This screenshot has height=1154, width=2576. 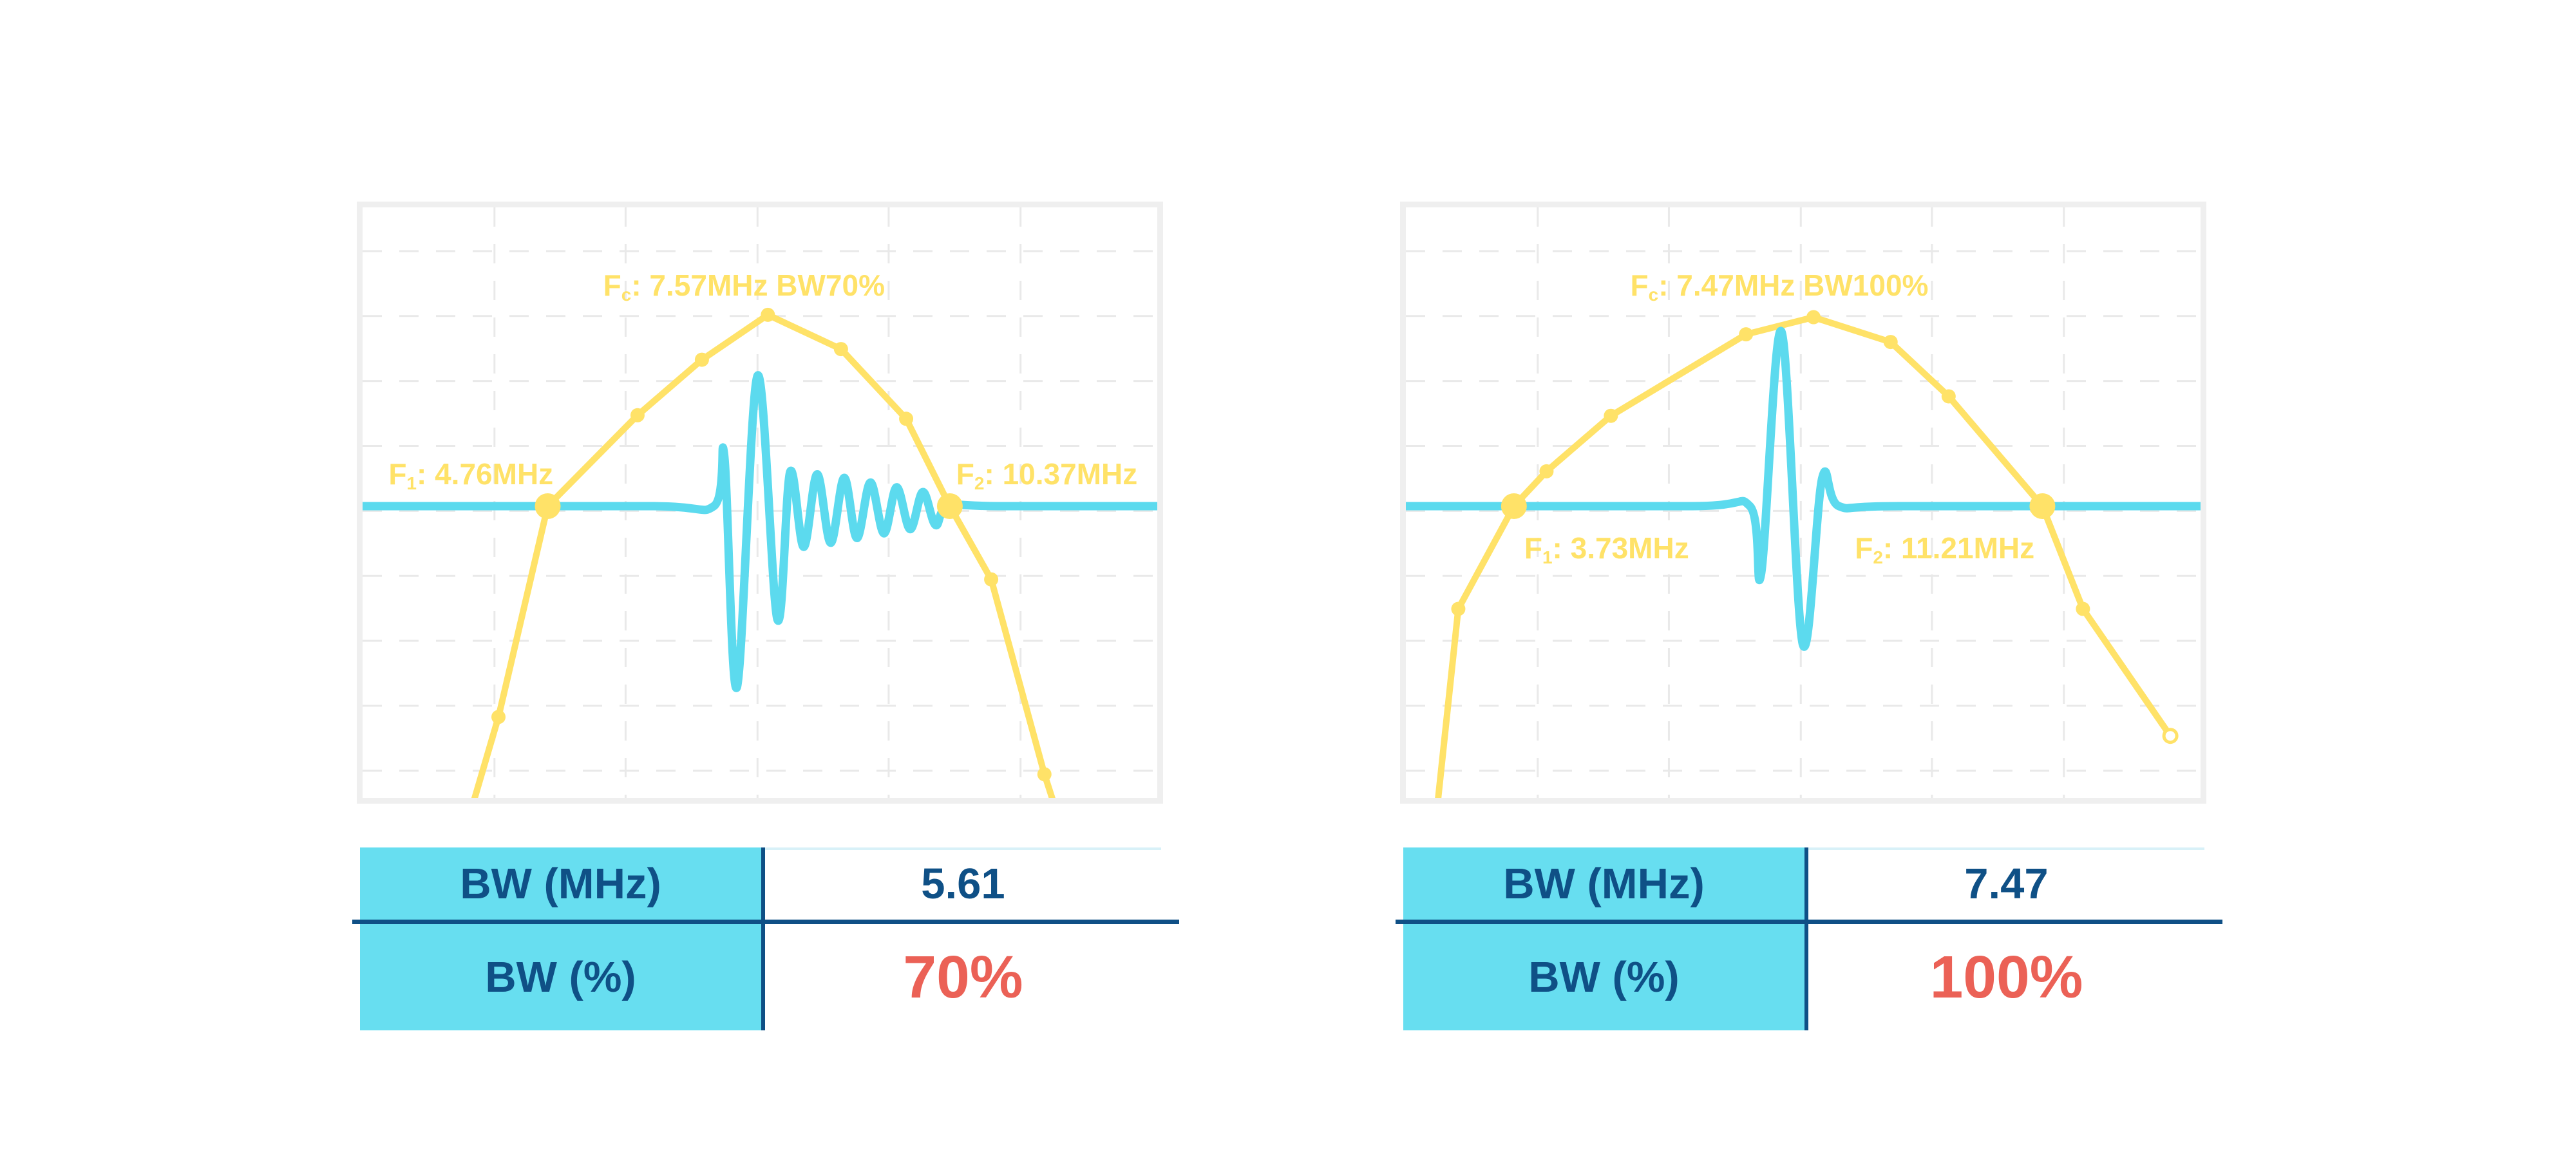 What do you see at coordinates (2006, 977) in the screenshot?
I see `bw-pct-value: 100%` at bounding box center [2006, 977].